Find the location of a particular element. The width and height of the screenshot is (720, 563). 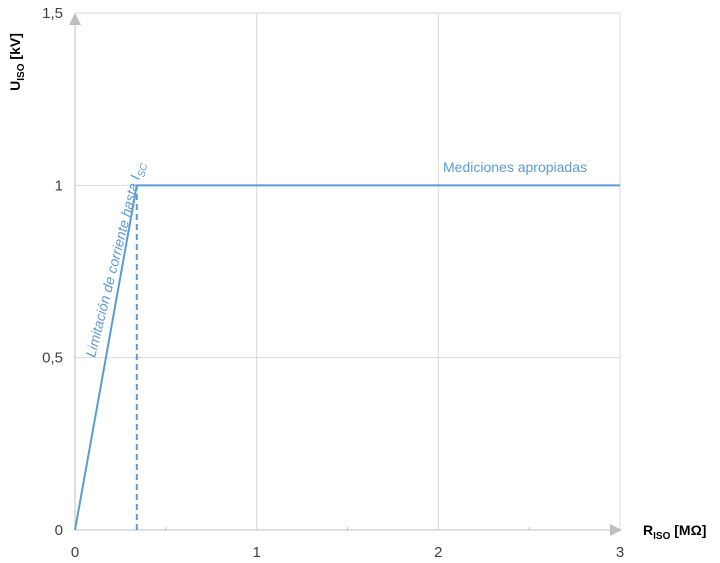

y-axis-title: UISO [kV] is located at coordinates (17, 62).